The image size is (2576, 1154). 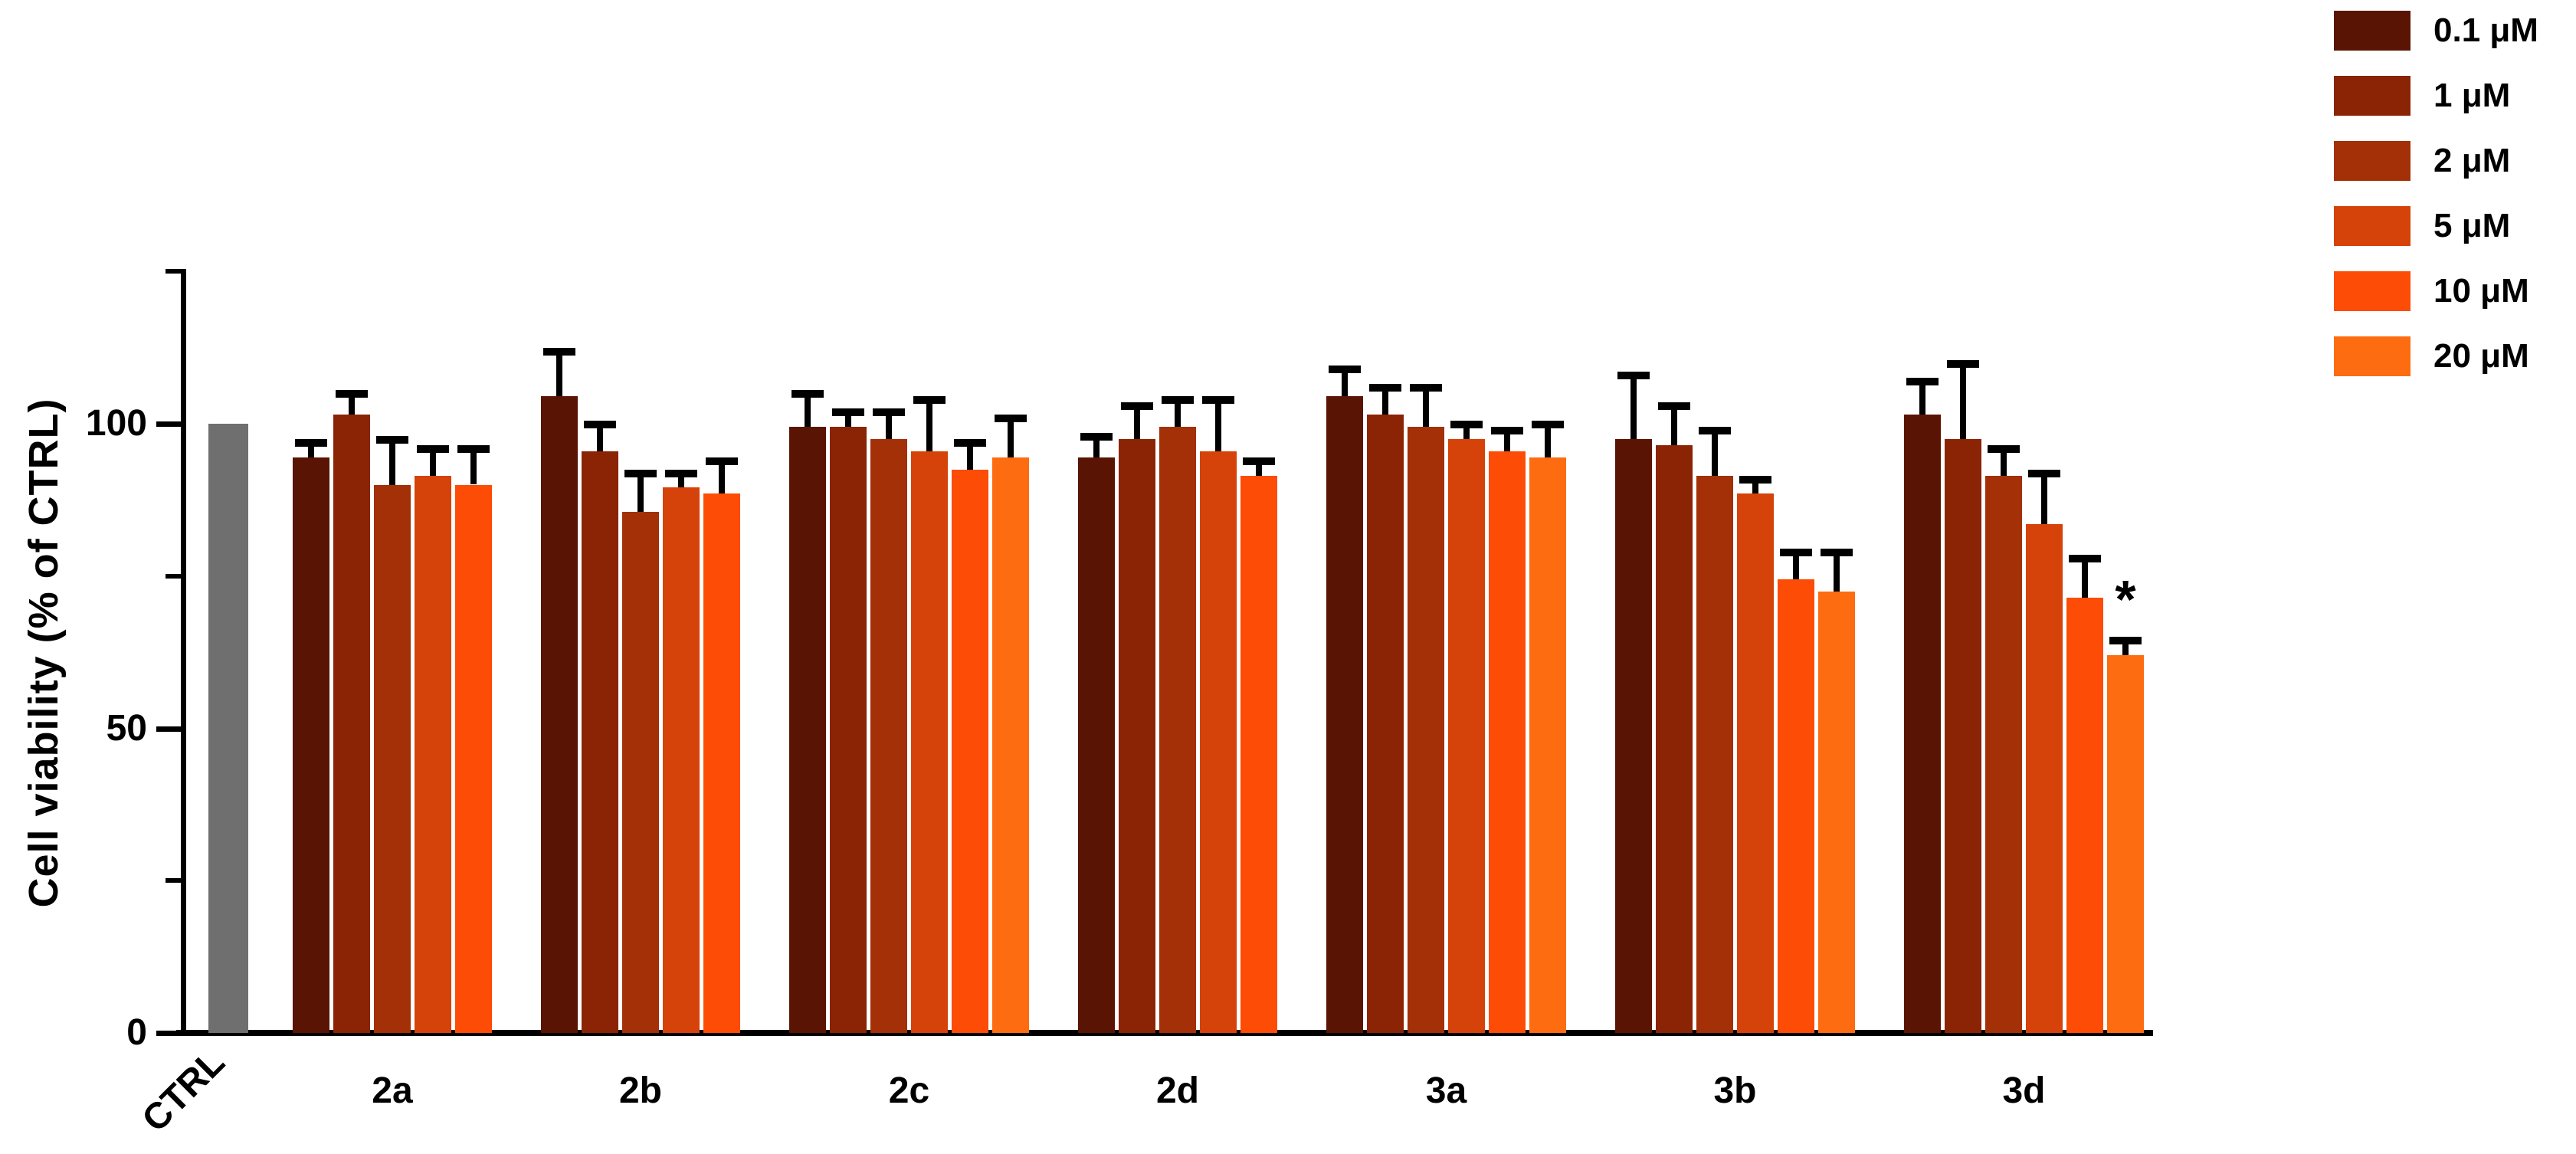 What do you see at coordinates (2449, 291) in the screenshot?
I see `legend-item: 10 μM` at bounding box center [2449, 291].